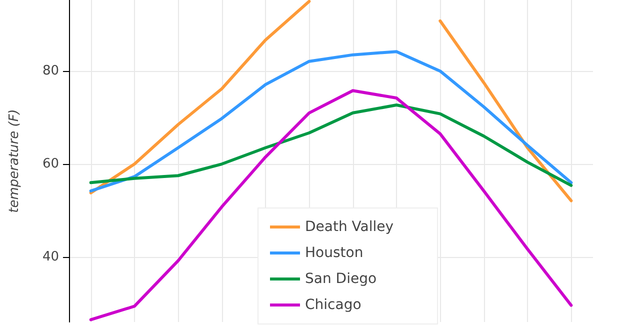 This screenshot has width=630, height=330. I want to click on y-tick-label: 60, so click(50, 164).